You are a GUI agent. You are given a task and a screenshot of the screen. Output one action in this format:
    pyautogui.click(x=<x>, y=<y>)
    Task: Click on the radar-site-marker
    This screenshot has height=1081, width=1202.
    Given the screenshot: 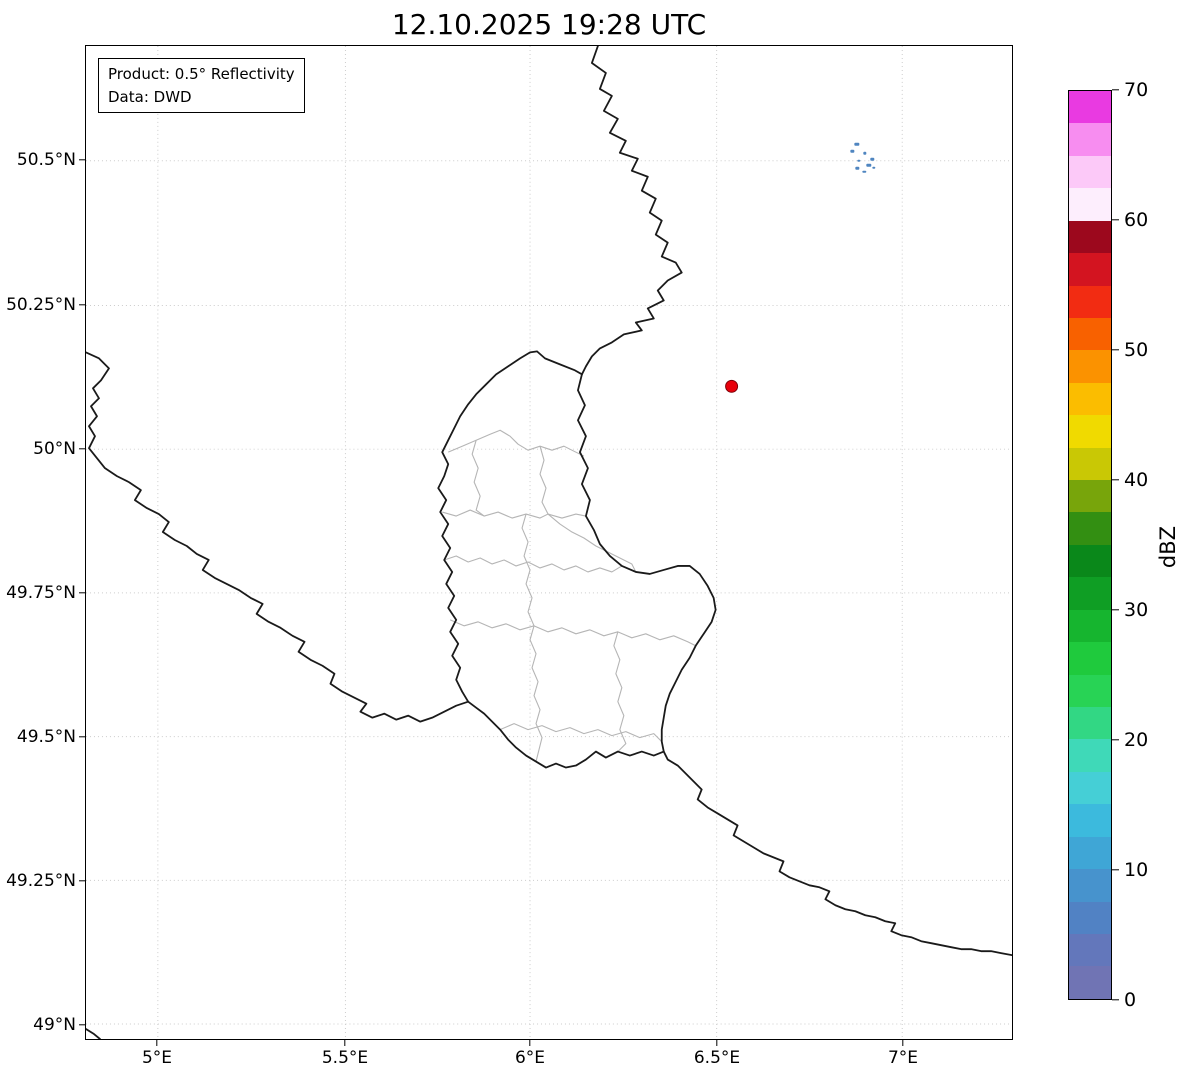 What is the action you would take?
    pyautogui.click(x=732, y=386)
    